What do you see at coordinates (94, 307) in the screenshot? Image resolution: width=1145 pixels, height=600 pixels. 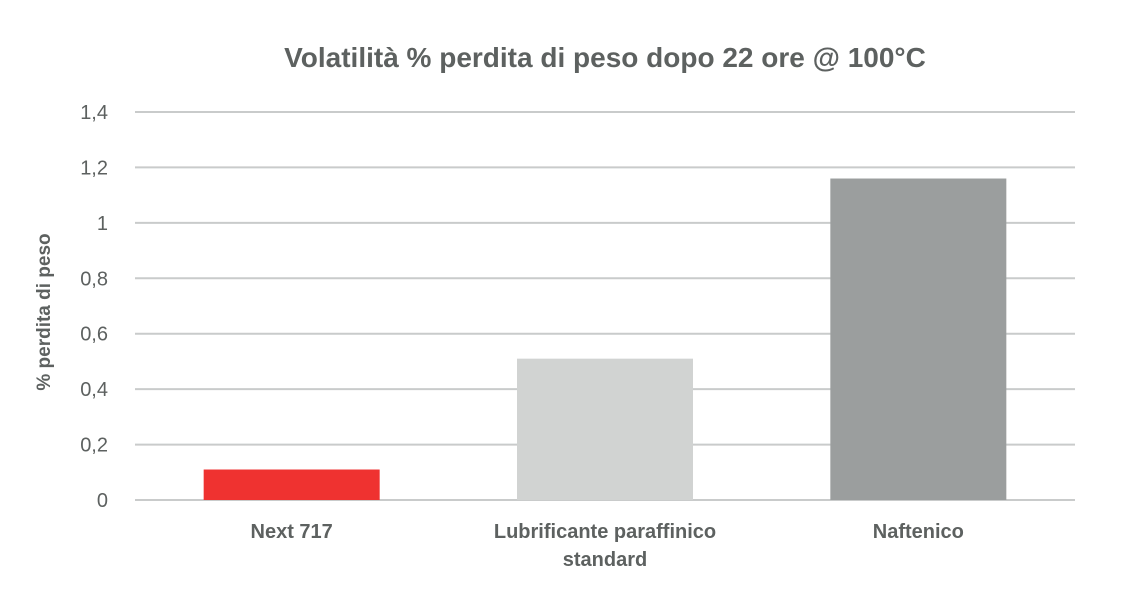 I see `y-axis-ticks: 0 0,2 0,4 0,6 0,8 1 1,2 1,4` at bounding box center [94, 307].